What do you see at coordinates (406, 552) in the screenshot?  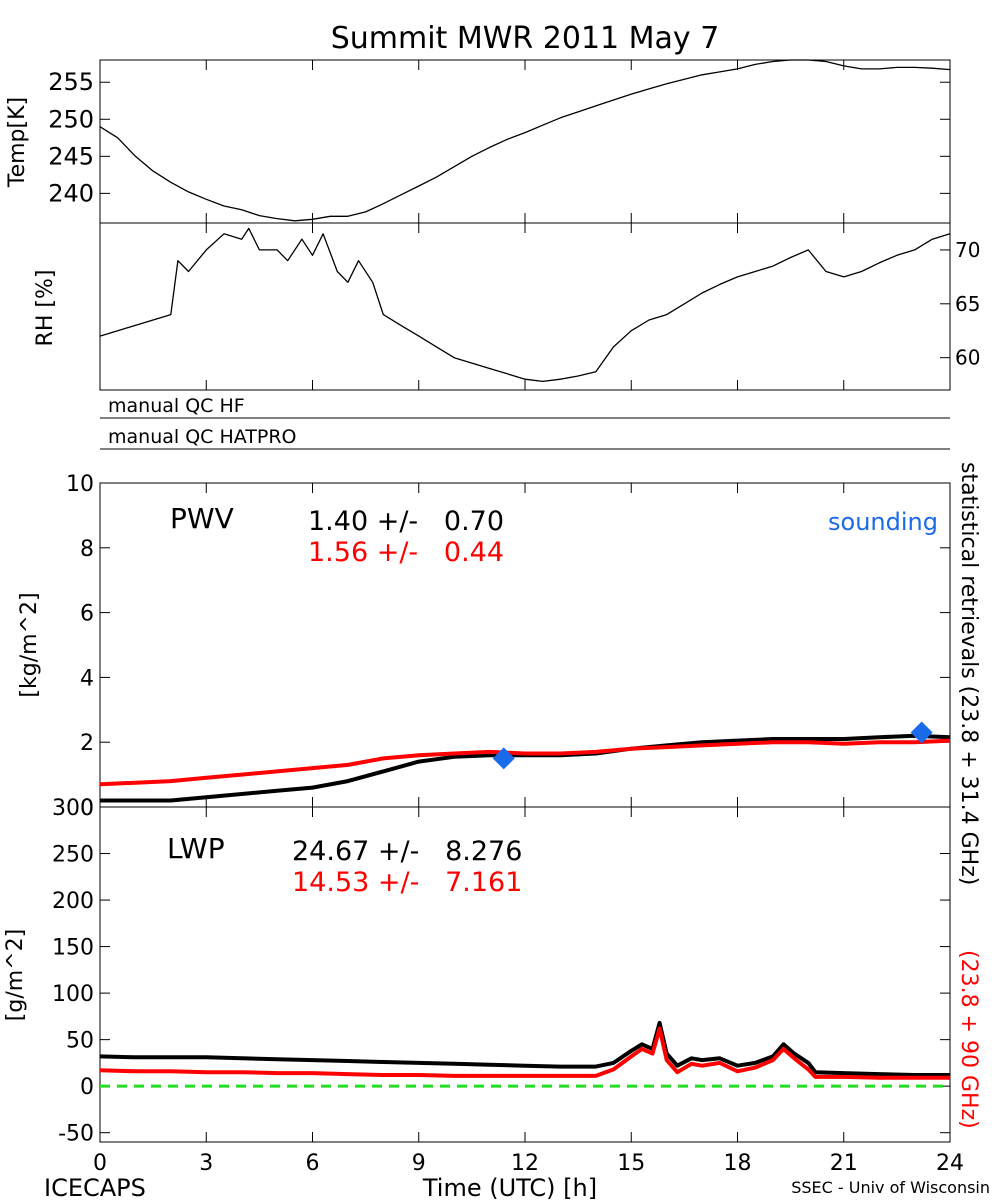 I see `pwv-red-stat: 1.56 +/- 0.44` at bounding box center [406, 552].